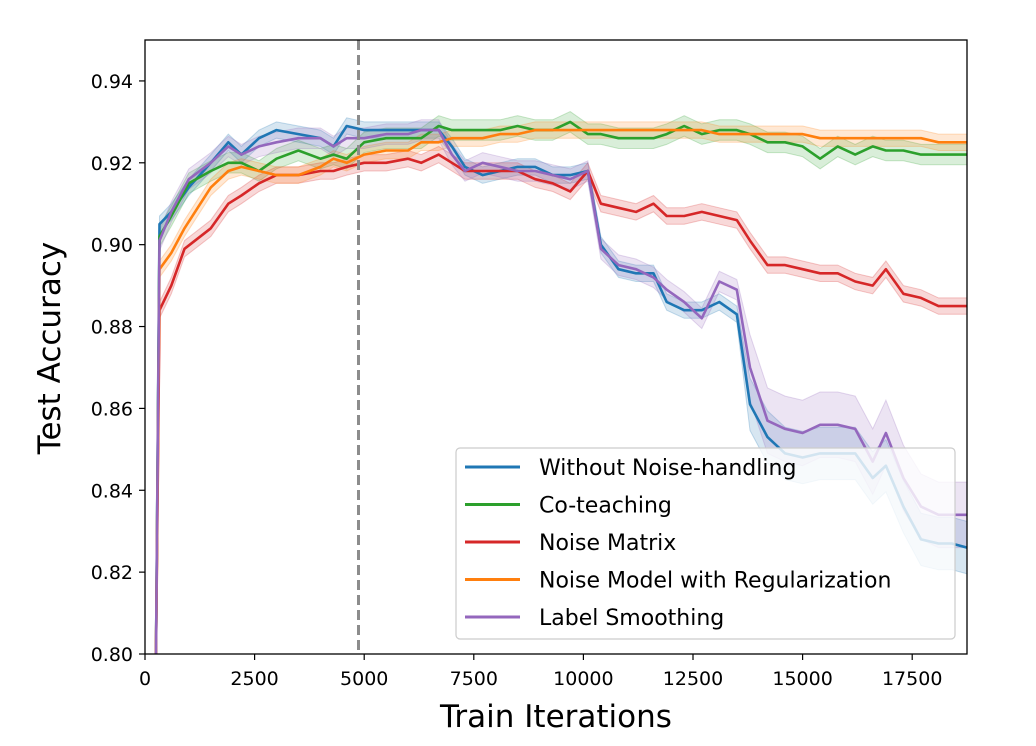  Describe the element at coordinates (145, 679) in the screenshot. I see `x-tick-label: 0` at that location.